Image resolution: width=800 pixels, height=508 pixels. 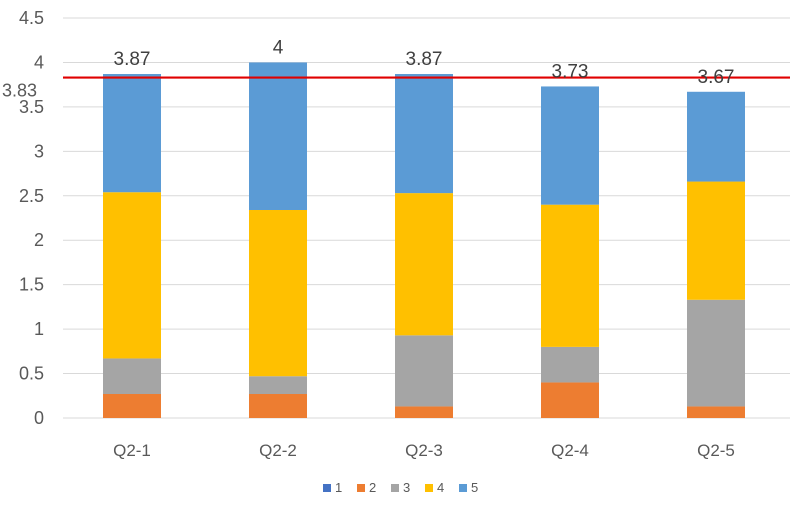 What do you see at coordinates (278, 450) in the screenshot?
I see `x-category-label: Q2-2` at bounding box center [278, 450].